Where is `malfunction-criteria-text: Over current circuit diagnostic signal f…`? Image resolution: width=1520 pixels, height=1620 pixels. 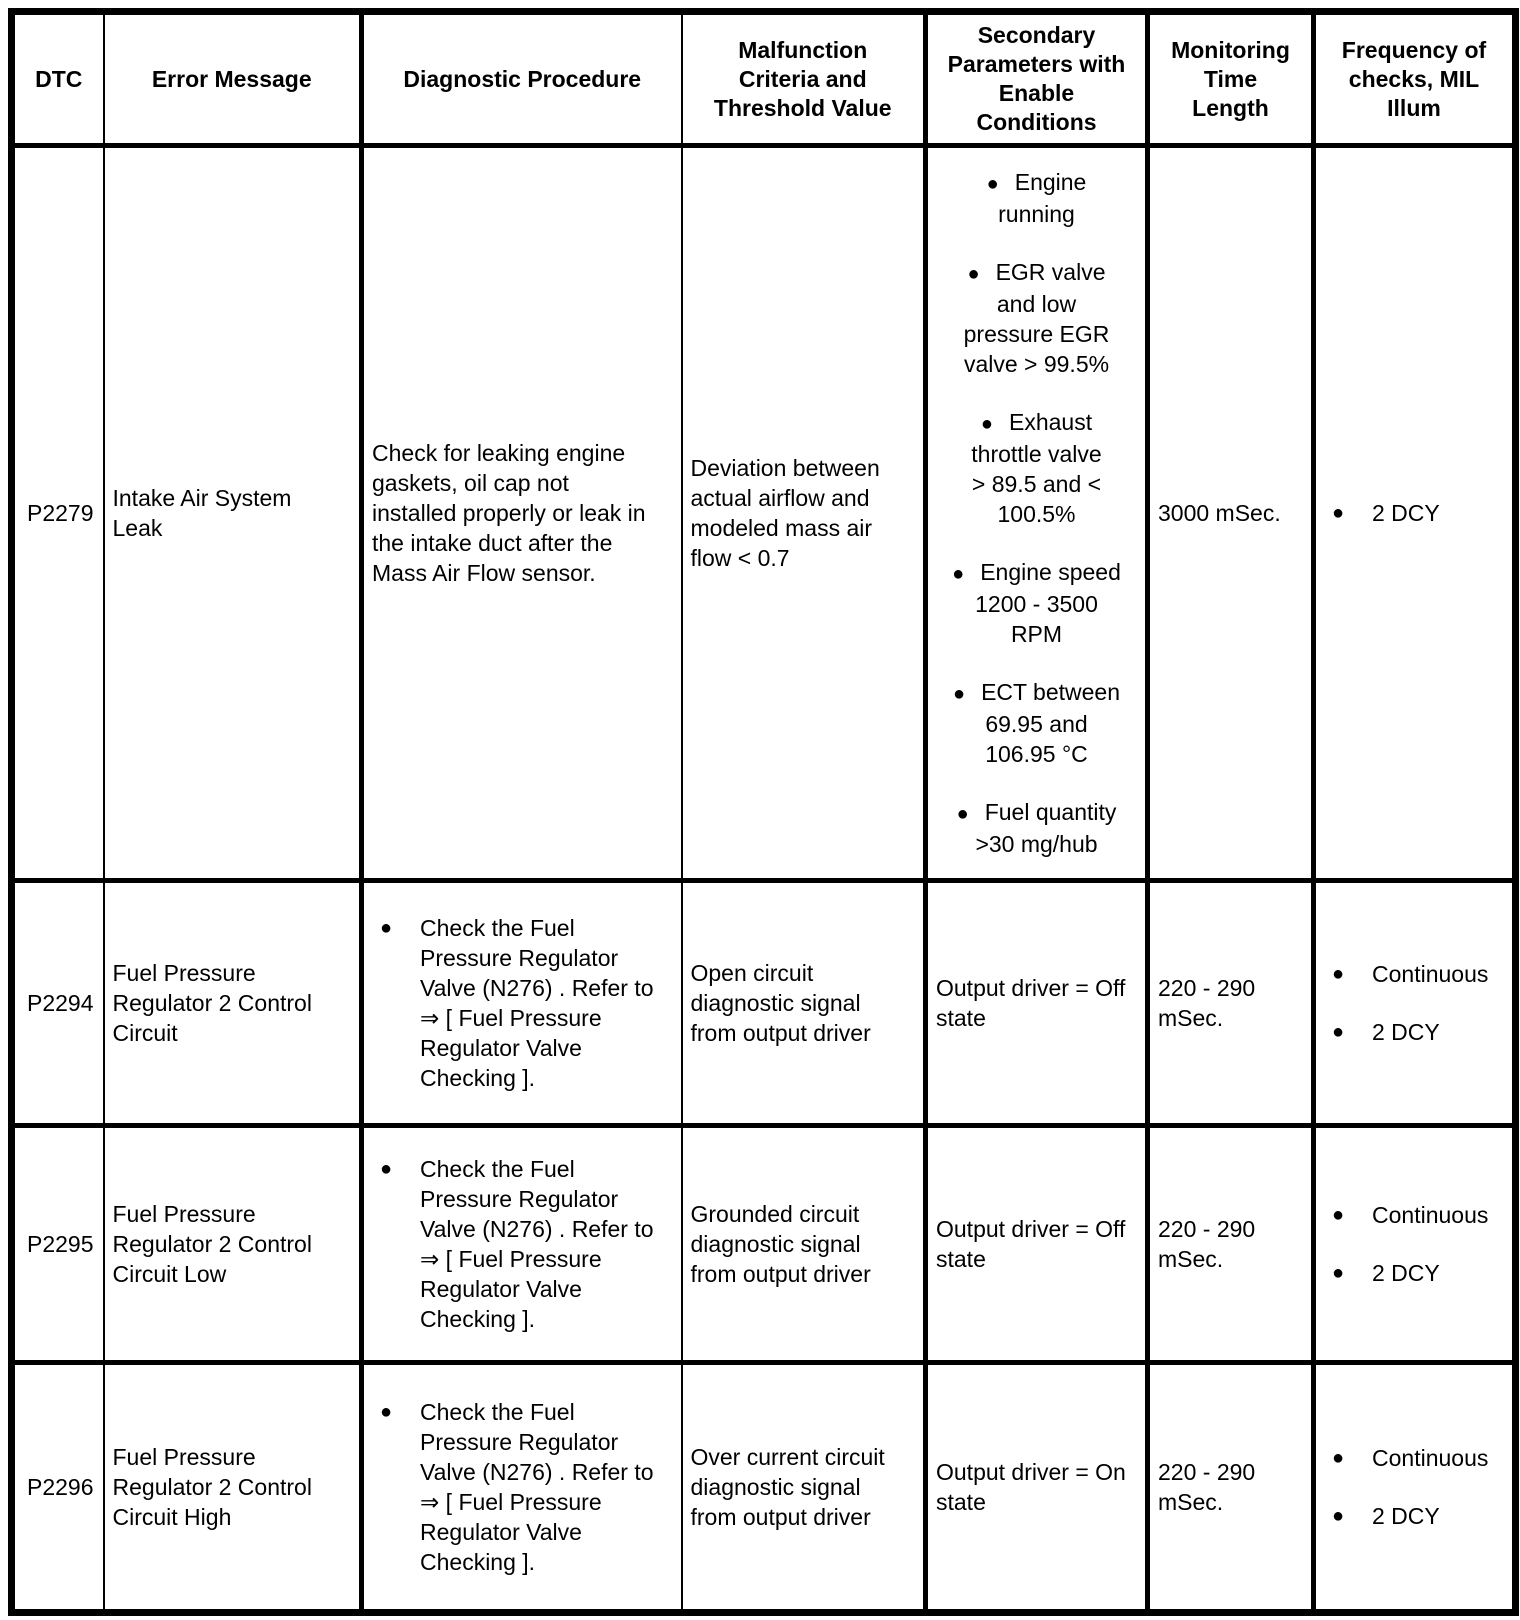
malfunction-criteria-text: Over current circuit diagnostic signal f… is located at coordinates (787, 1487).